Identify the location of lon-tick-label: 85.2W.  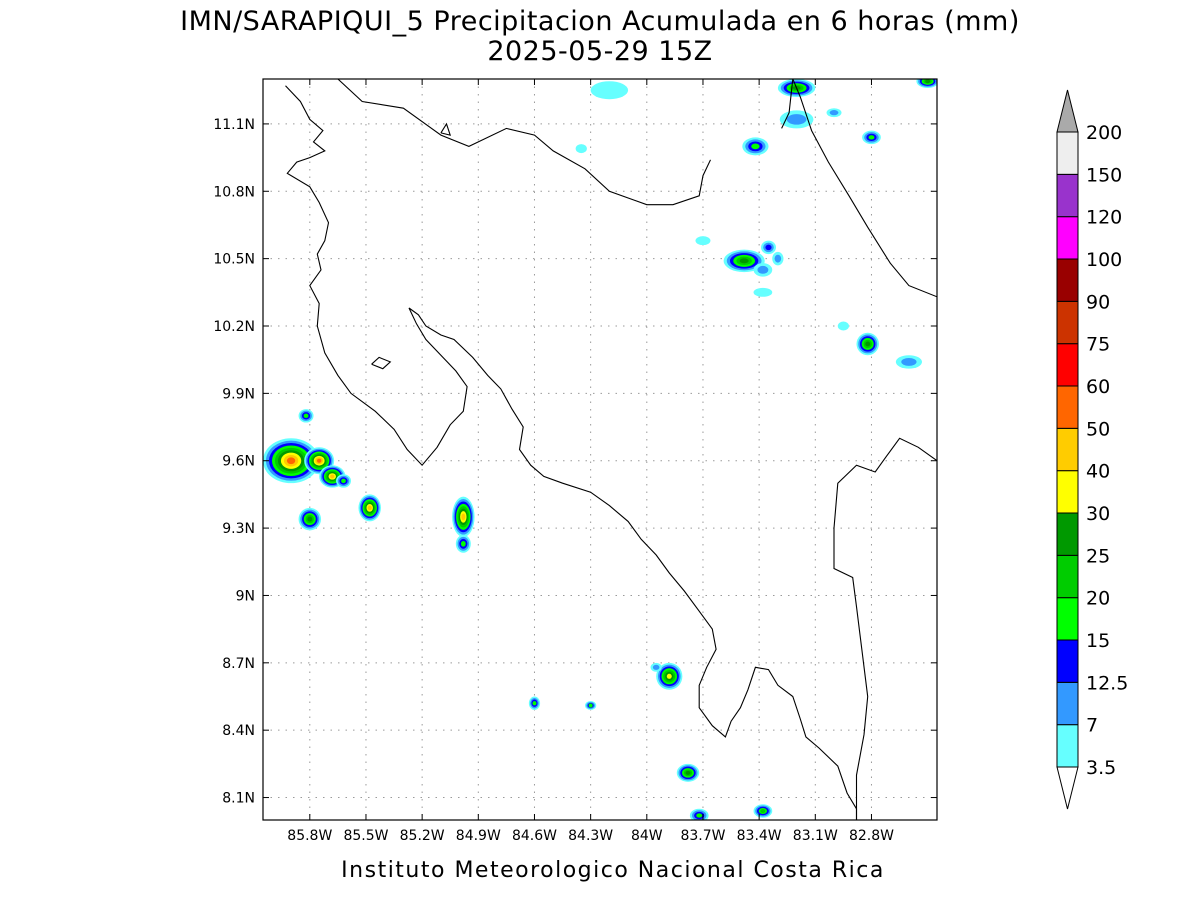
(422, 836).